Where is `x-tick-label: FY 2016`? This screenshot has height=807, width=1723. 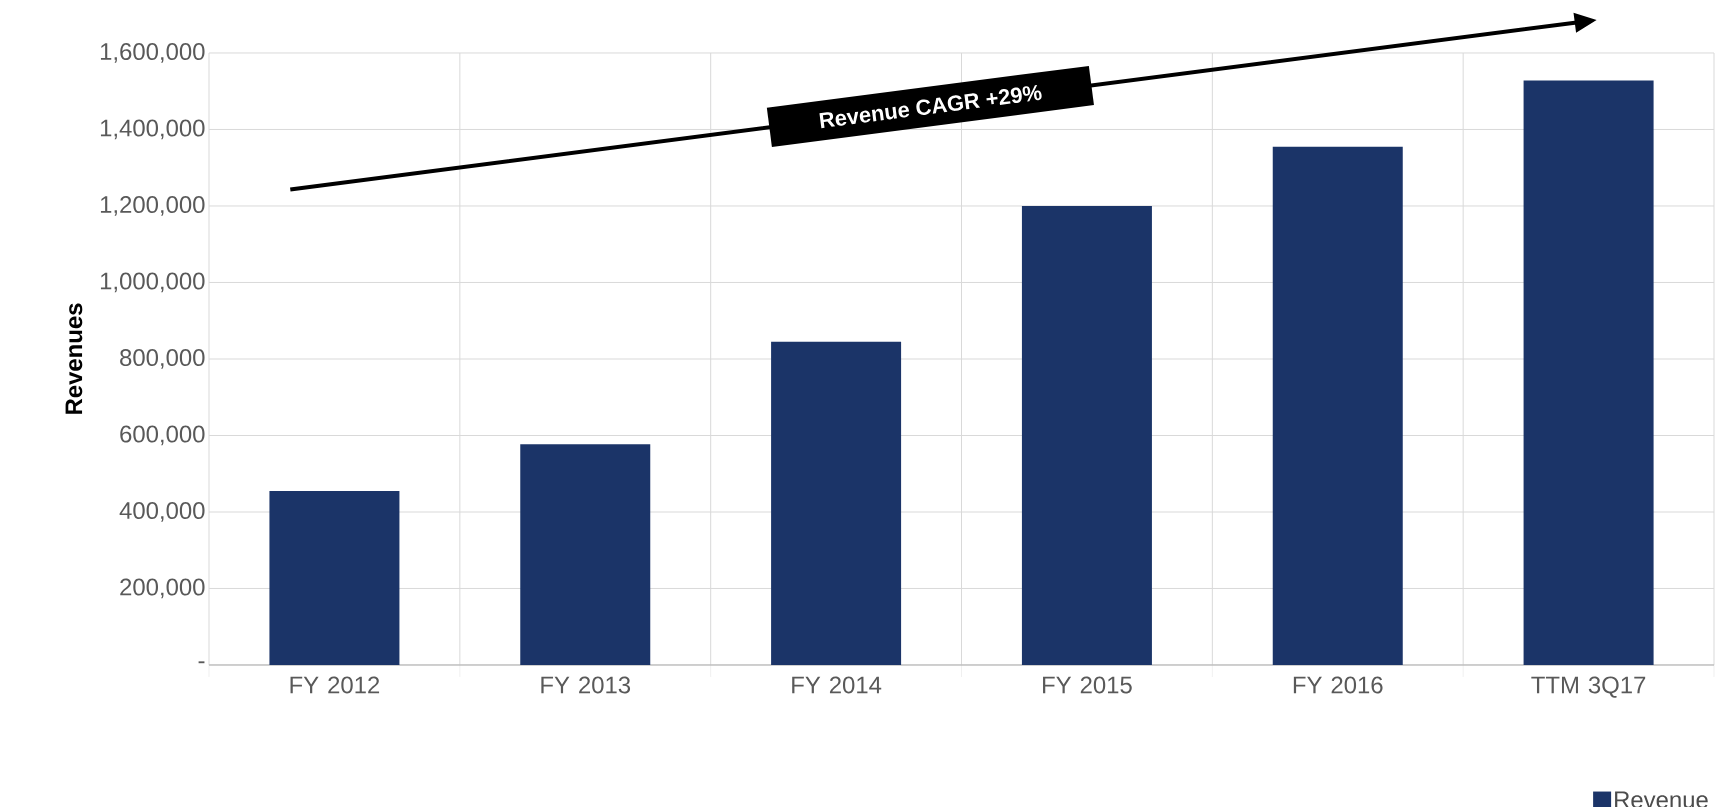 x-tick-label: FY 2016 is located at coordinates (1338, 685).